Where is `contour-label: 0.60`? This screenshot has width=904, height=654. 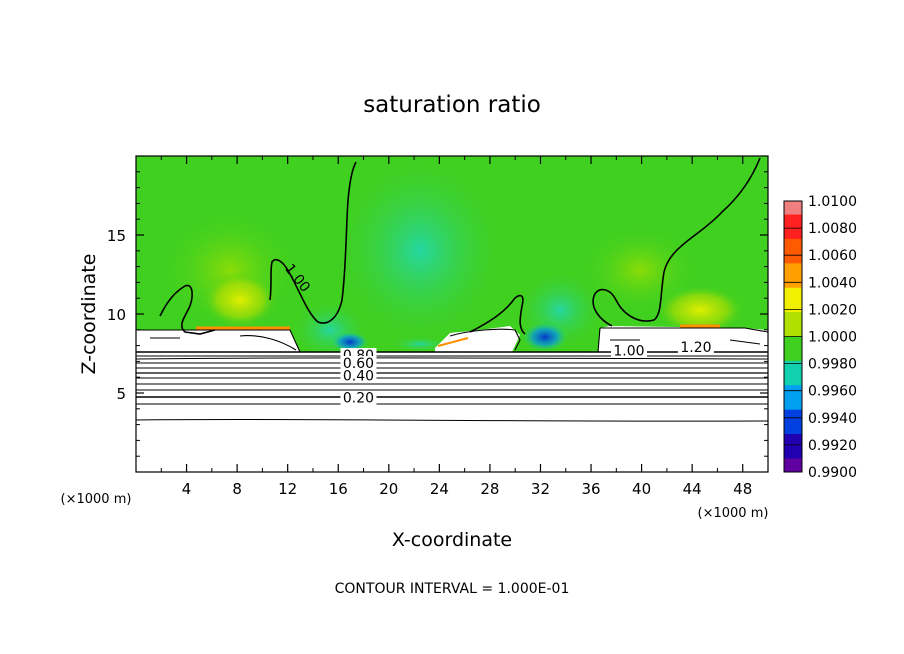 contour-label: 0.60 is located at coordinates (358, 364).